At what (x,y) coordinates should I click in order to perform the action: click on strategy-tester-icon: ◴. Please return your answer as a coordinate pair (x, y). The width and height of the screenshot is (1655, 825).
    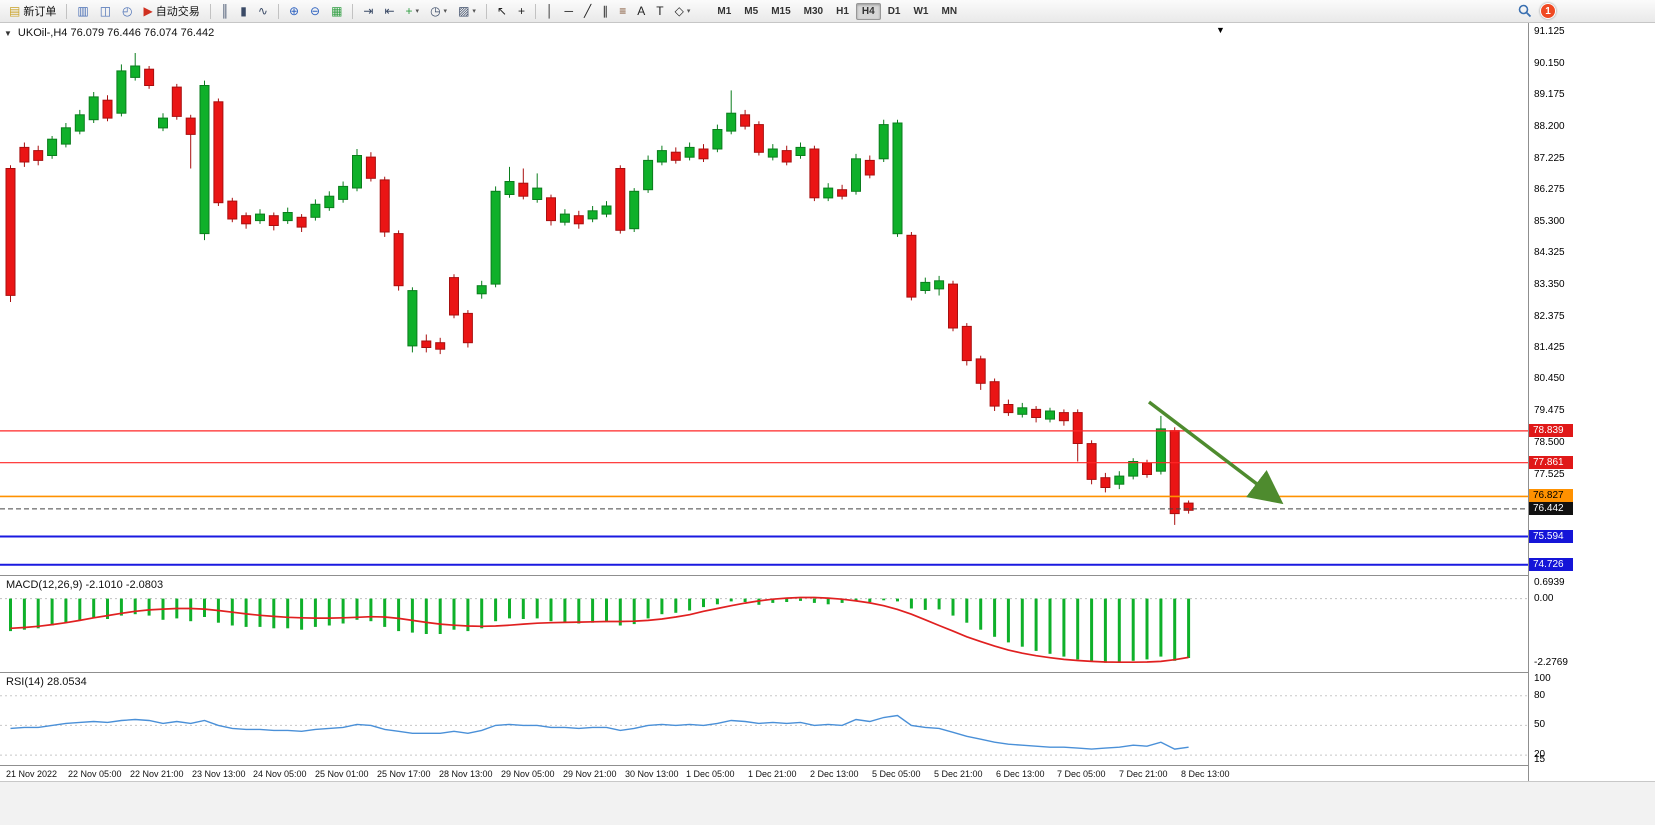
    Looking at the image, I should click on (127, 11).